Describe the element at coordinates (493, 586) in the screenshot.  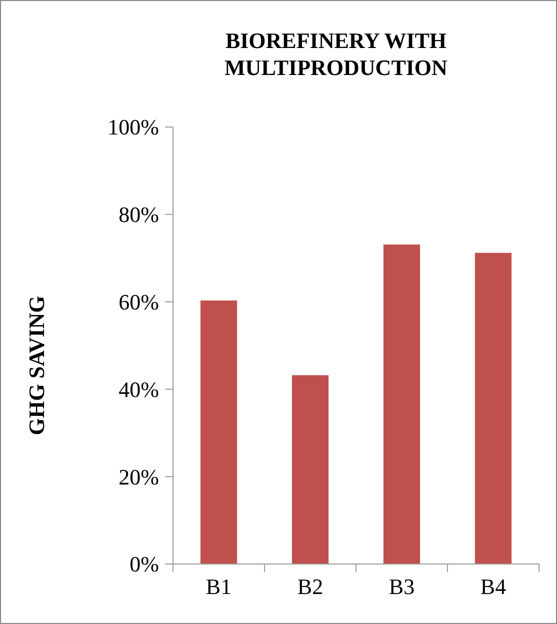
I see `x-tick-label: B4` at that location.